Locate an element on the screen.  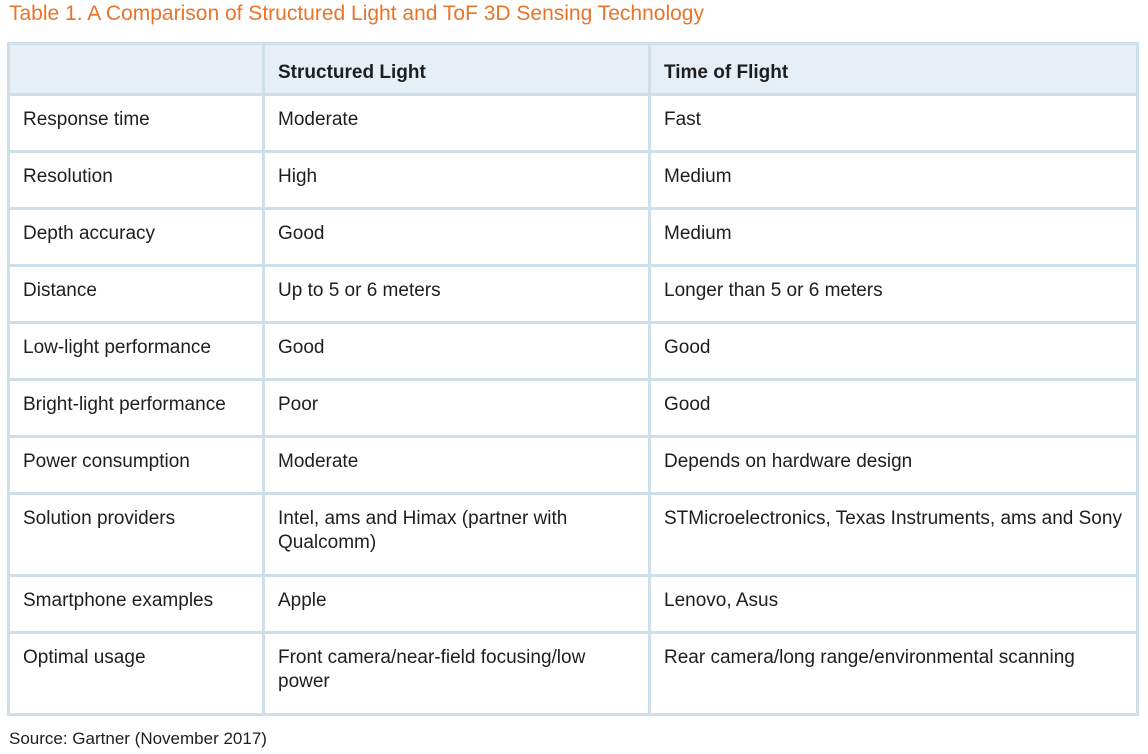
table-row: Bright-light performance Poor Good is located at coordinates (573, 408).